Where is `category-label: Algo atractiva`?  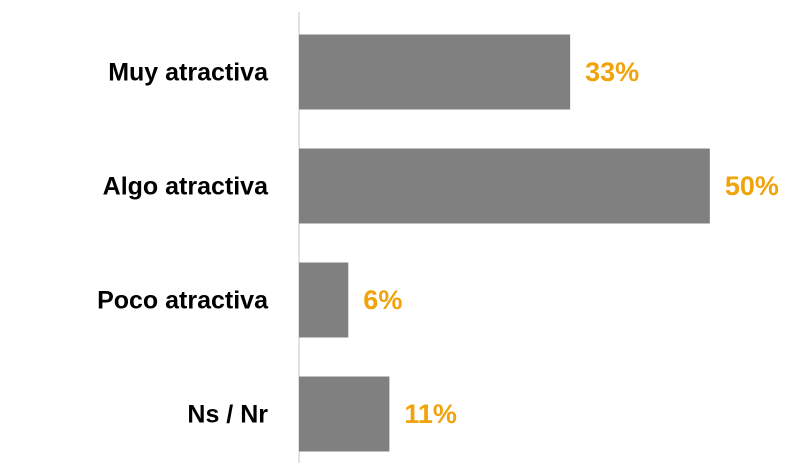
category-label: Algo atractiva is located at coordinates (186, 187).